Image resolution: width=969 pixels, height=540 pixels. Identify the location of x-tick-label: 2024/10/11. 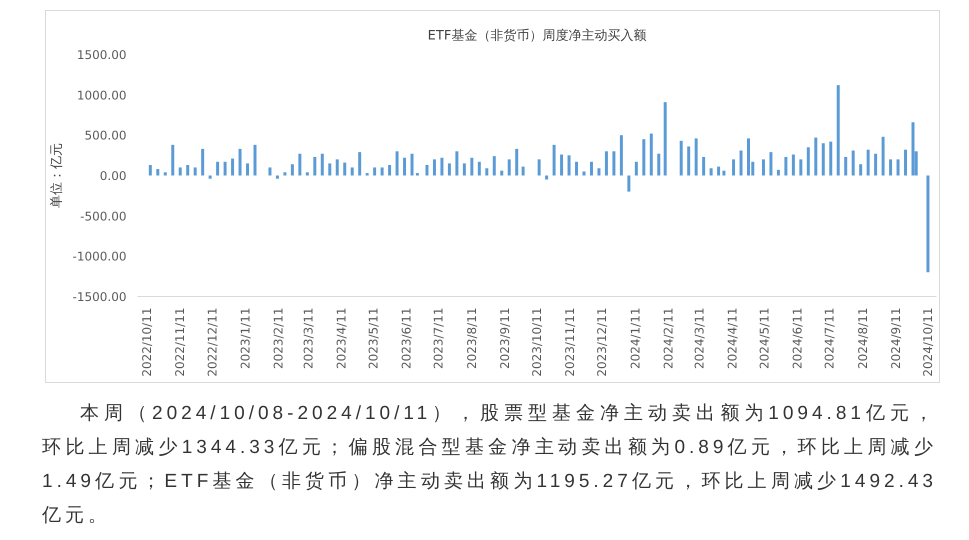
(927, 342).